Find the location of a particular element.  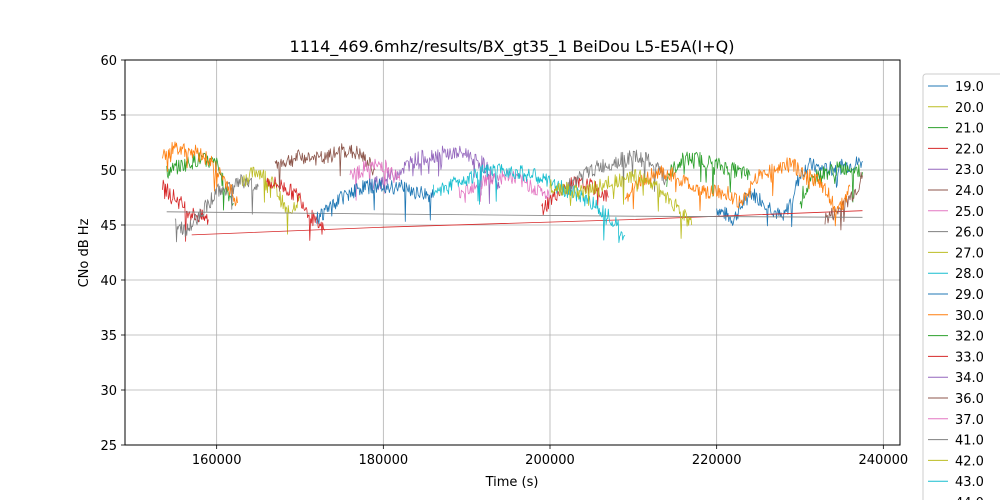

series-line-28.0 is located at coordinates (529, 203).